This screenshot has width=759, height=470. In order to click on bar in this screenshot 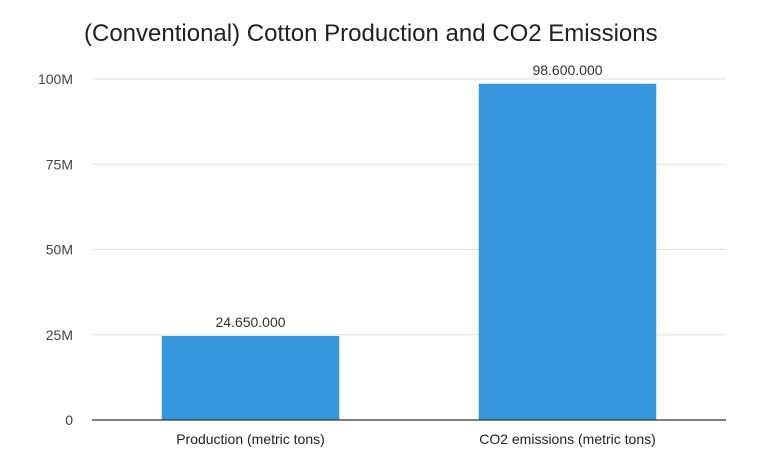, I will do `click(250, 377)`.